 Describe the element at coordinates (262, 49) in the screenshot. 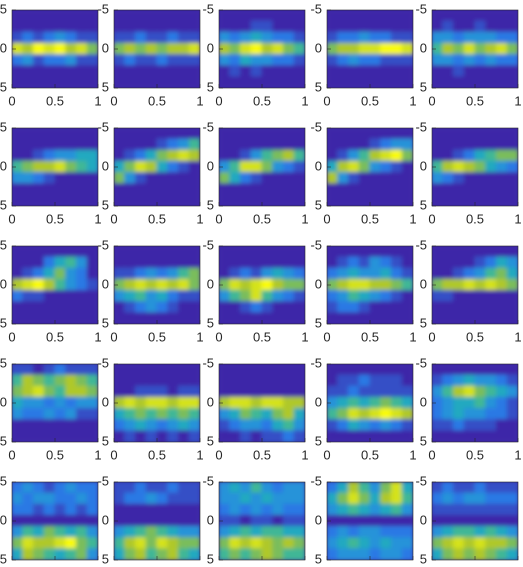

I see `axes-box` at that location.